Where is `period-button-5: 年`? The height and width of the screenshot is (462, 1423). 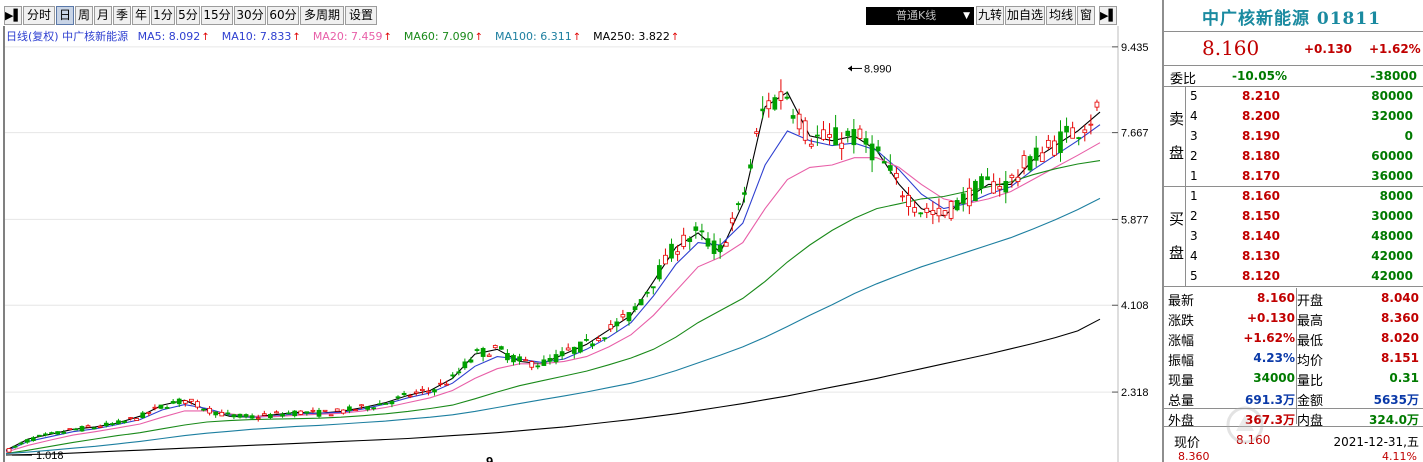
period-button-5: 年 is located at coordinates (141, 15).